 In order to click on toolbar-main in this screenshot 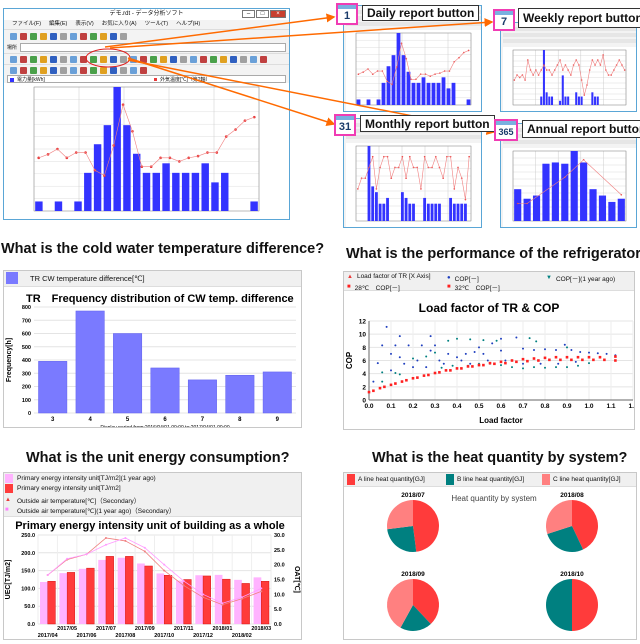, I will do `click(146, 35)`.